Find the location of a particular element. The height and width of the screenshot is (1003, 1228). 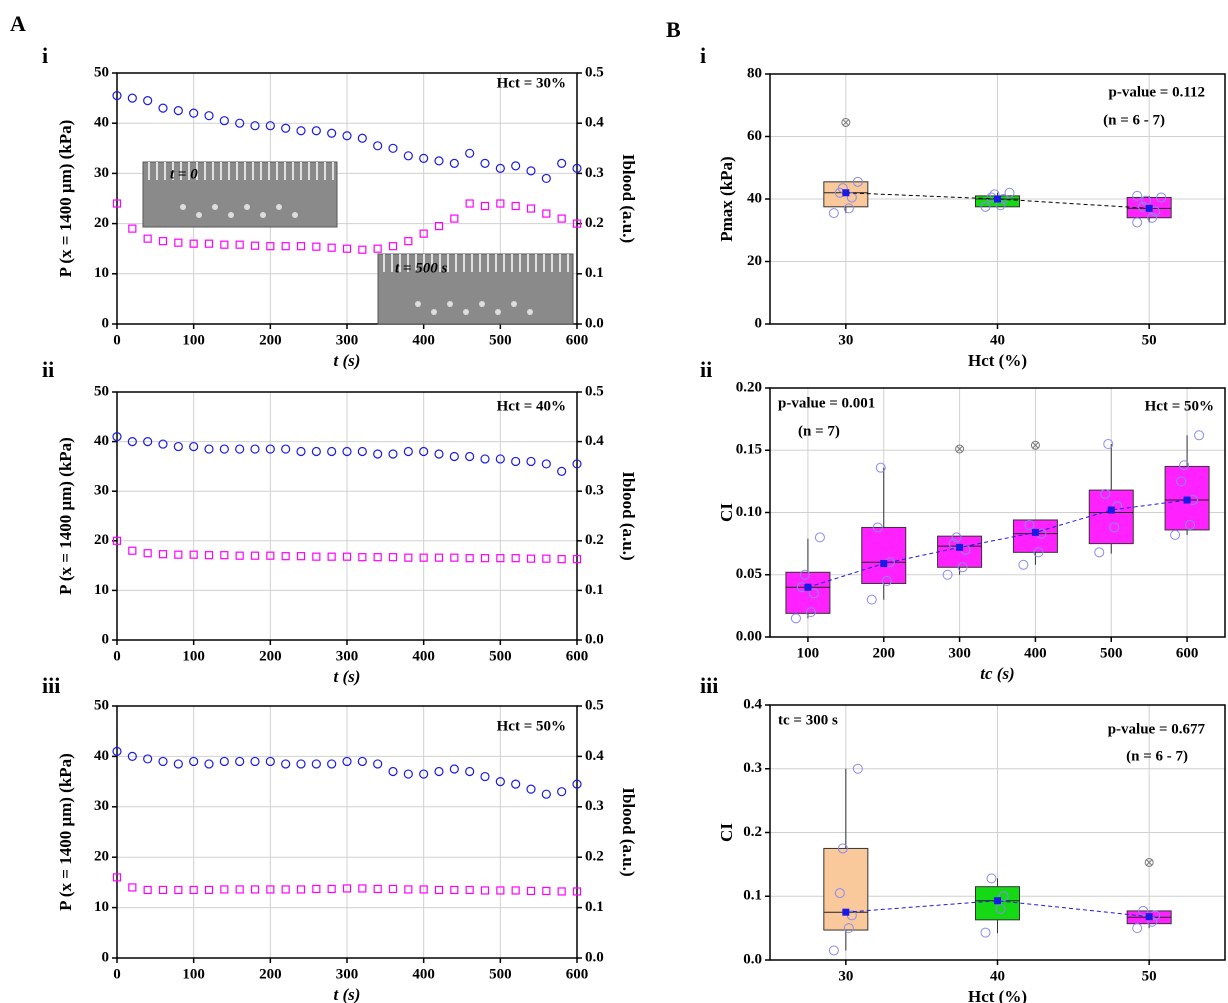

y-tick-label: 0.05 is located at coordinates (749, 574).